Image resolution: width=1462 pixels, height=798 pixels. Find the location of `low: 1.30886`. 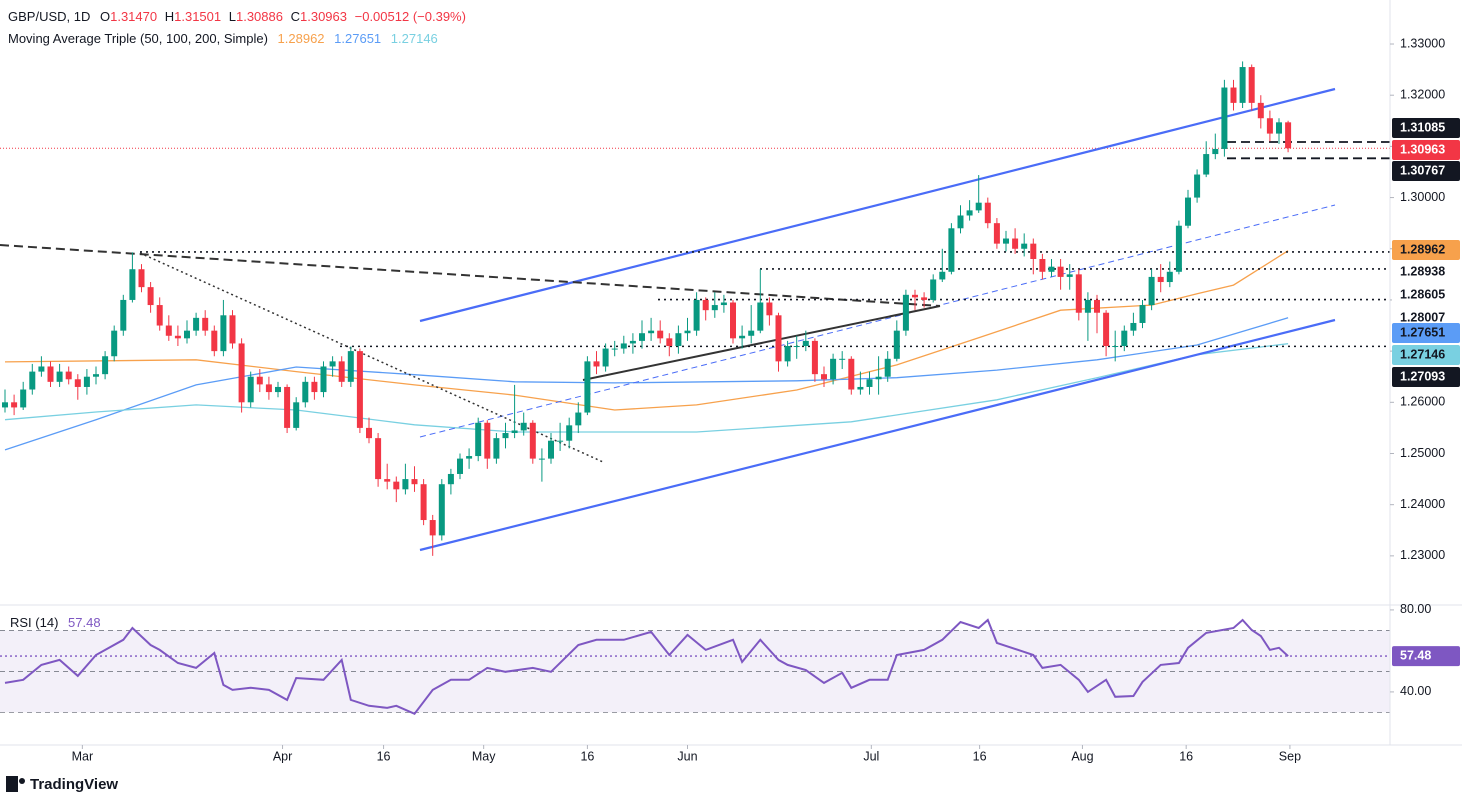

low: 1.30886 is located at coordinates (259, 16).